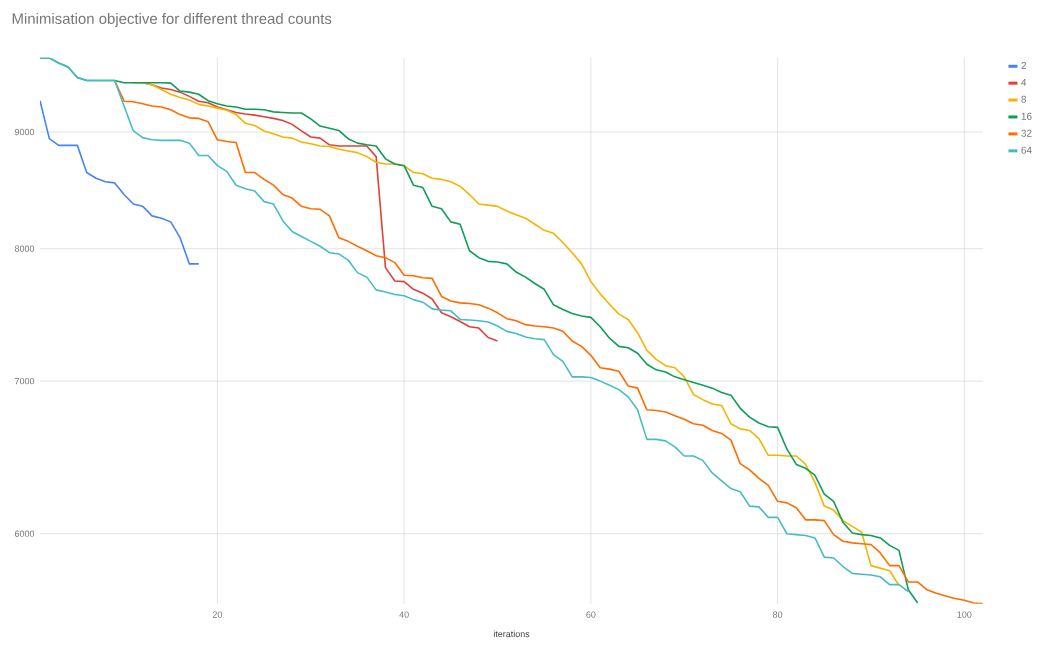 Image resolution: width=1056 pixels, height=653 pixels. I want to click on y-tick-label: 7000, so click(25, 381).